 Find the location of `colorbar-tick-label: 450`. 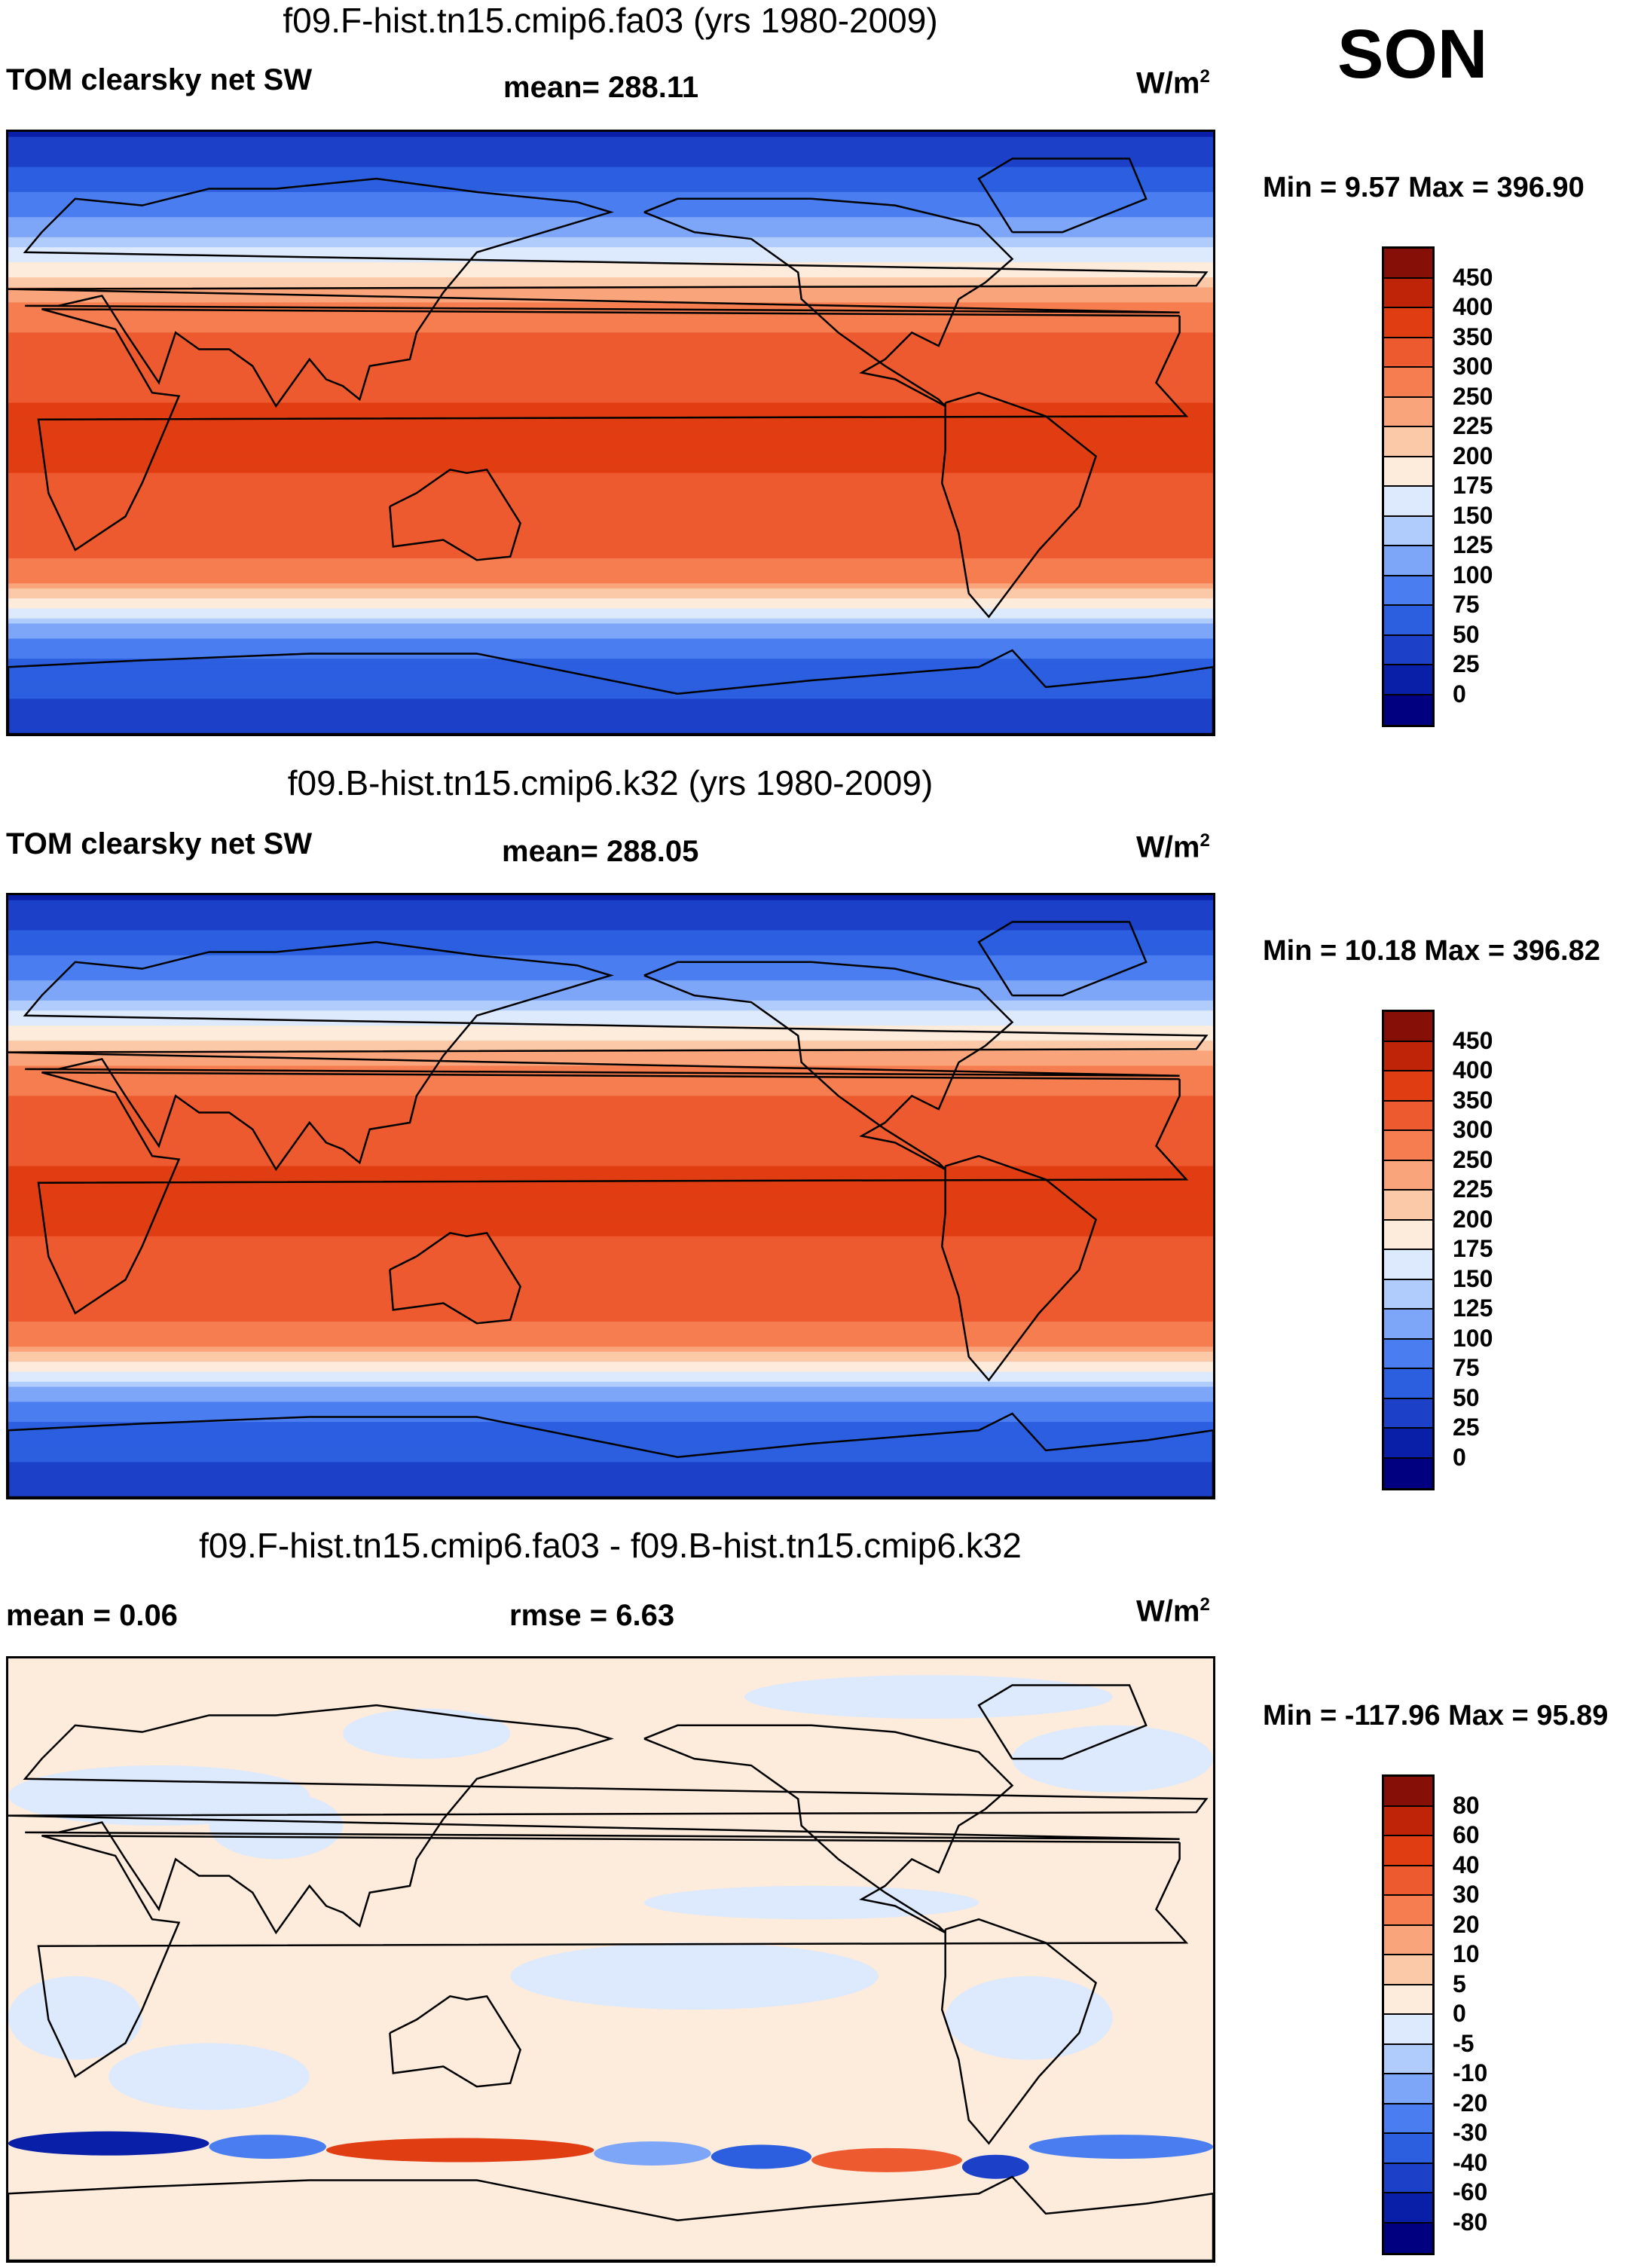

colorbar-tick-label: 450 is located at coordinates (1473, 277).